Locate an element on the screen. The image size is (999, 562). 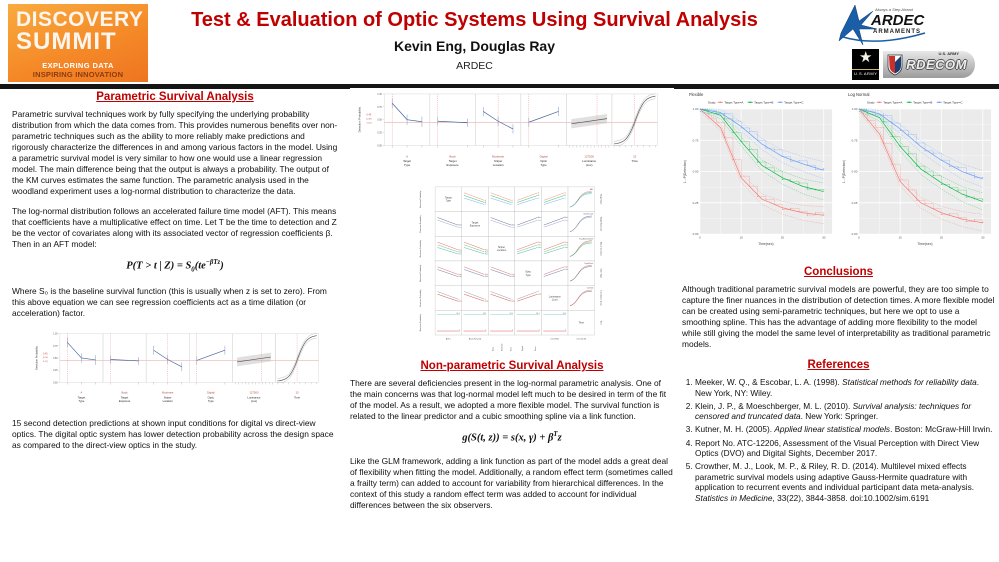
aft-formula: P(T > t | Z) = S0(te−βTz) is located at coordinates (175, 266).